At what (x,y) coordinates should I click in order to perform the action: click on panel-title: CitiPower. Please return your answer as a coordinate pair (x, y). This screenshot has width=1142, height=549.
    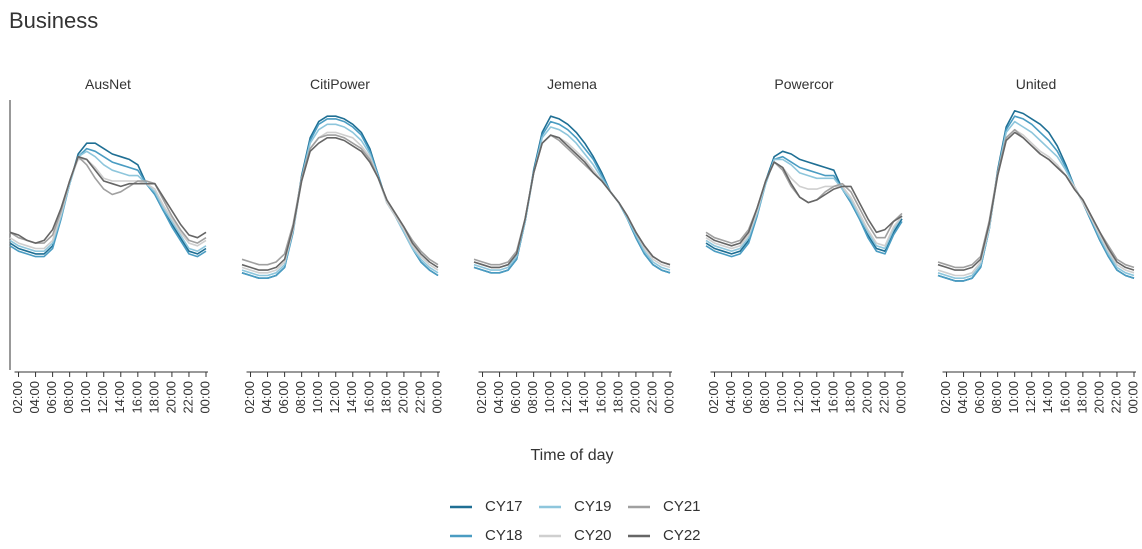
    Looking at the image, I should click on (340, 84).